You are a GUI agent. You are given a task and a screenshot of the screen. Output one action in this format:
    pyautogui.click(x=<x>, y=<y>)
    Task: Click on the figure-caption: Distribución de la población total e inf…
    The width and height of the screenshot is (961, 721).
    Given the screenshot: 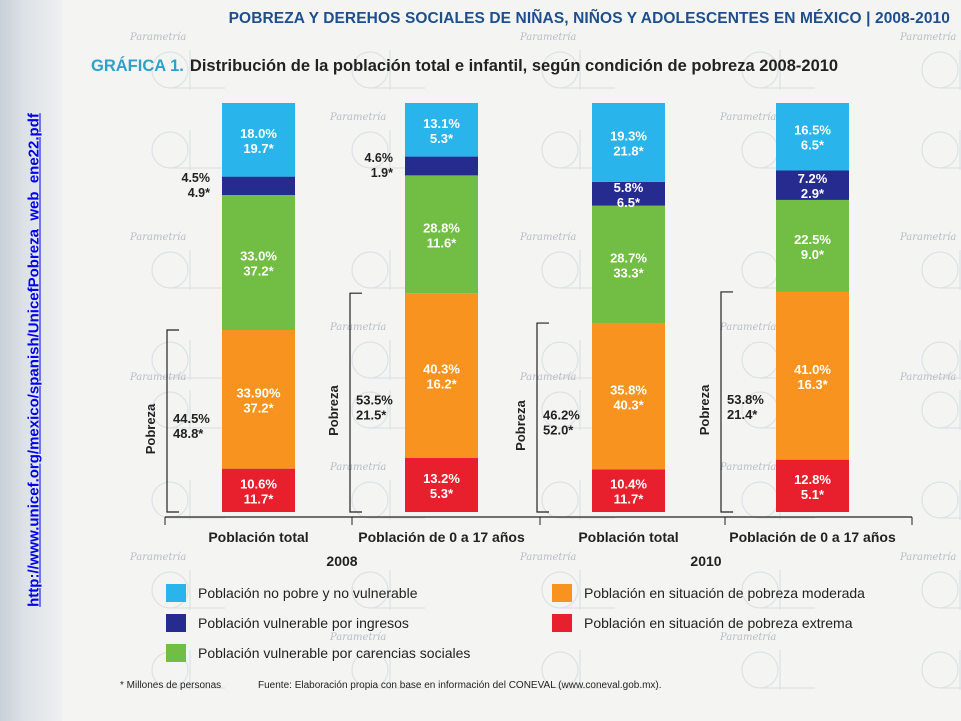 What is the action you would take?
    pyautogui.click(x=514, y=66)
    